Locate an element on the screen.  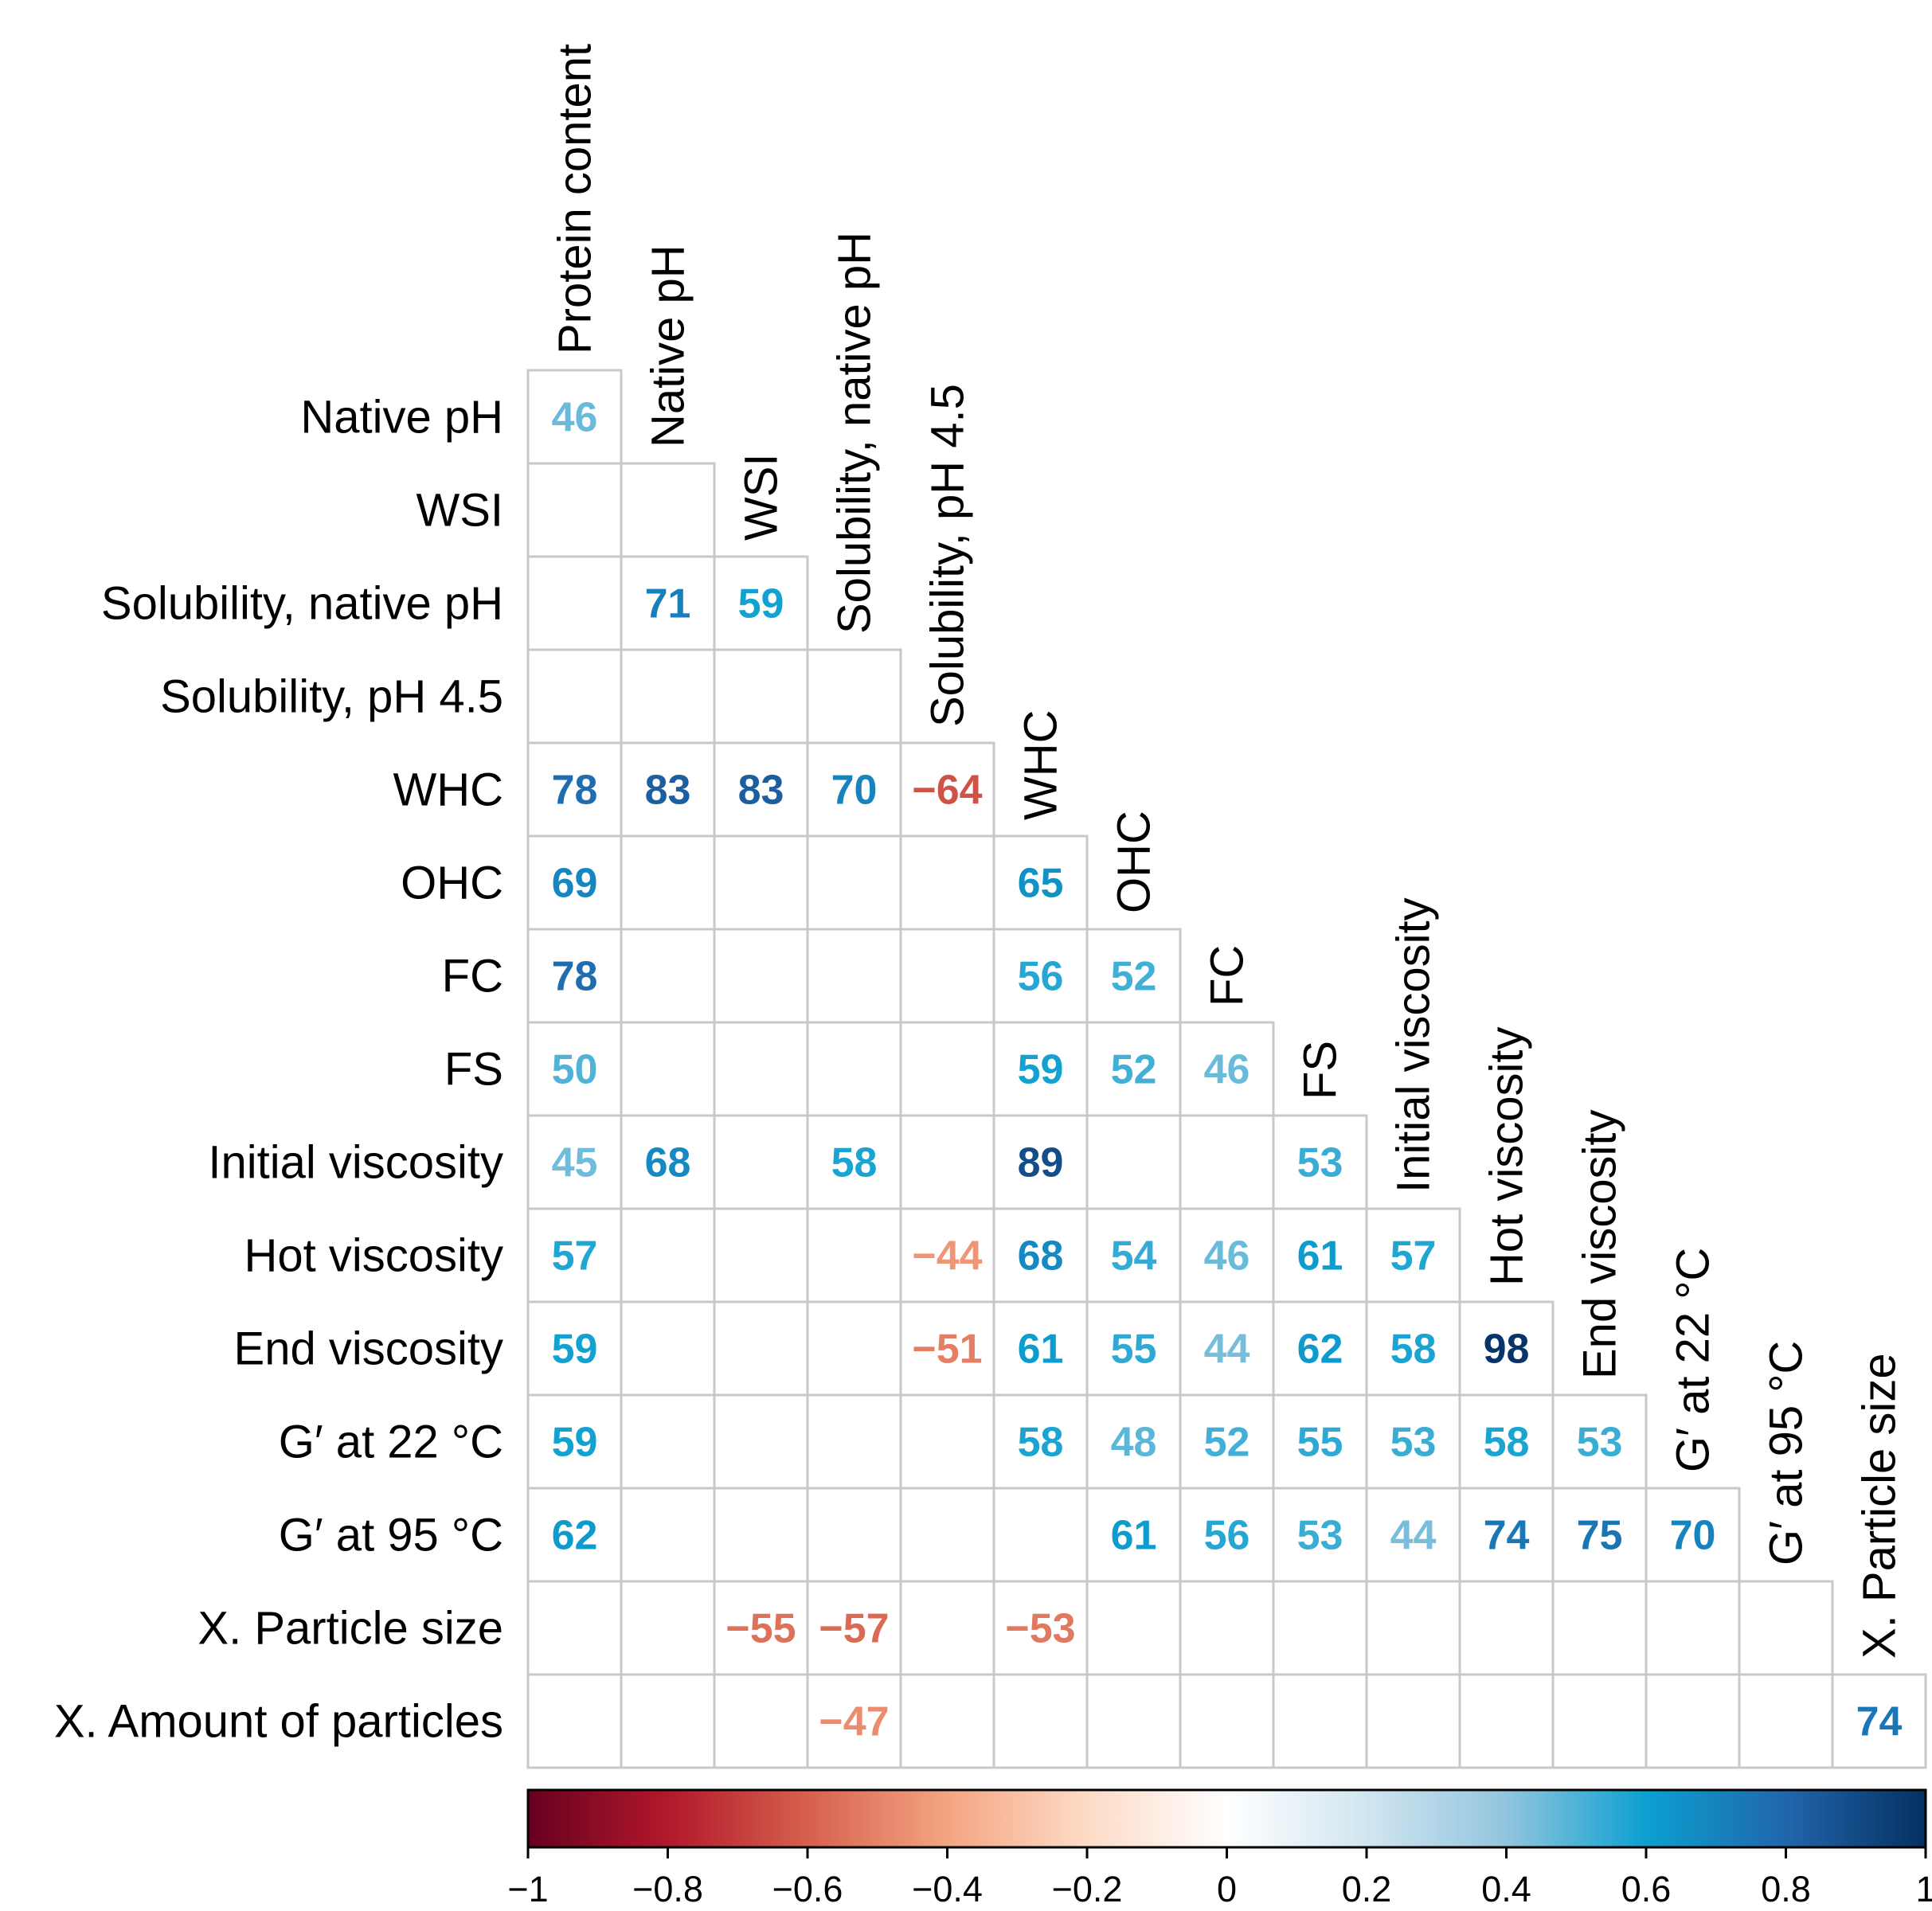
row-label-fc: FC is located at coordinates (472, 976).